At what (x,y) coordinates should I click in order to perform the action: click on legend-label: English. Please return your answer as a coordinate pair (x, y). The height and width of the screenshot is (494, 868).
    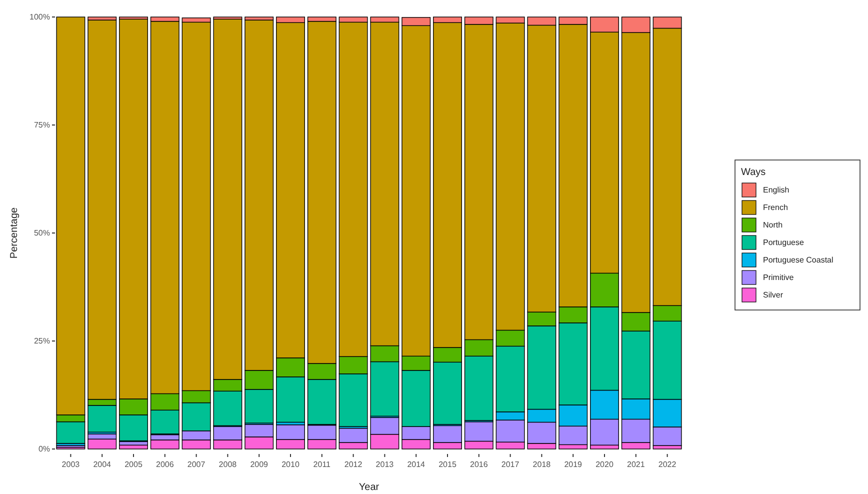
    Looking at the image, I should click on (776, 190).